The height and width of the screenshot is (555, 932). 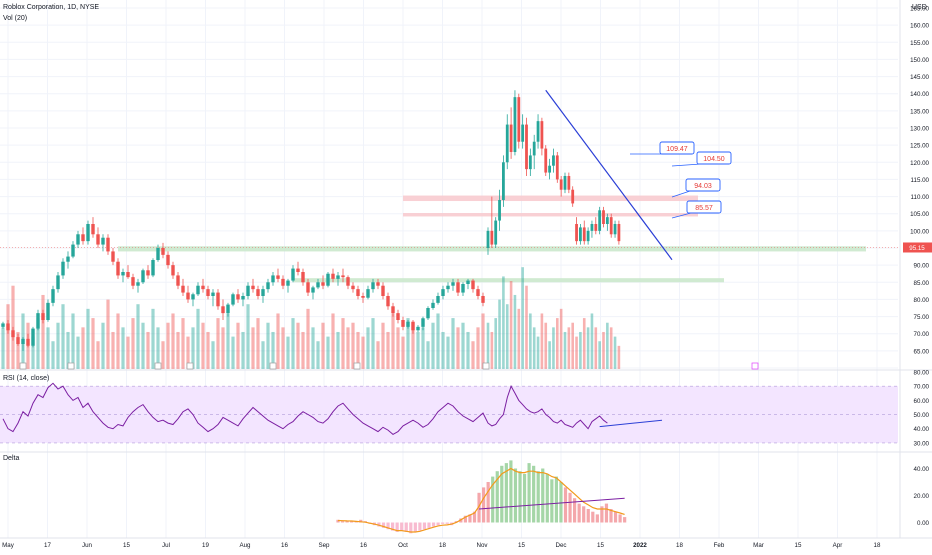 What do you see at coordinates (877, 545) in the screenshot?
I see `time-tick-label: 18` at bounding box center [877, 545].